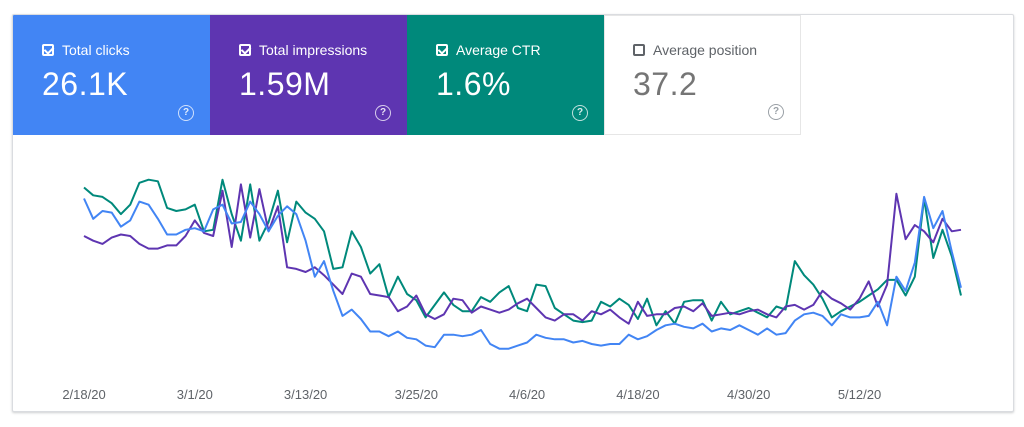 This screenshot has width=1024, height=427. I want to click on metric-value: 37.2, so click(665, 84).